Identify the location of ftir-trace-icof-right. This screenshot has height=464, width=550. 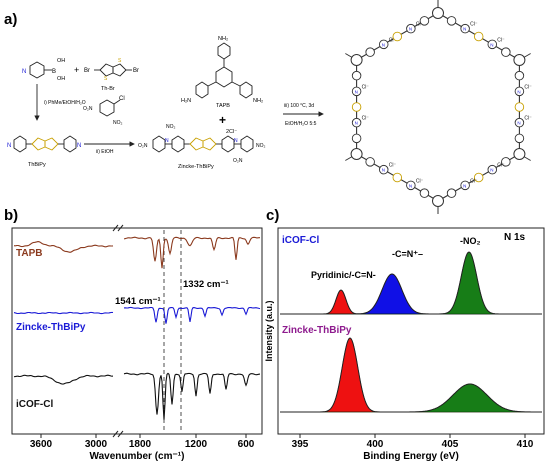
(192, 396).